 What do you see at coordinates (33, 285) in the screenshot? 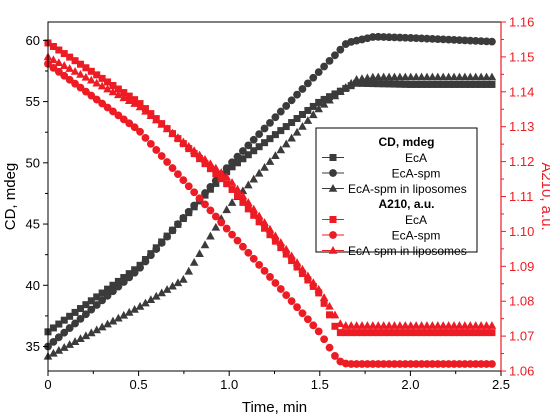
I see `y-left-tick-label: 40` at bounding box center [33, 285].